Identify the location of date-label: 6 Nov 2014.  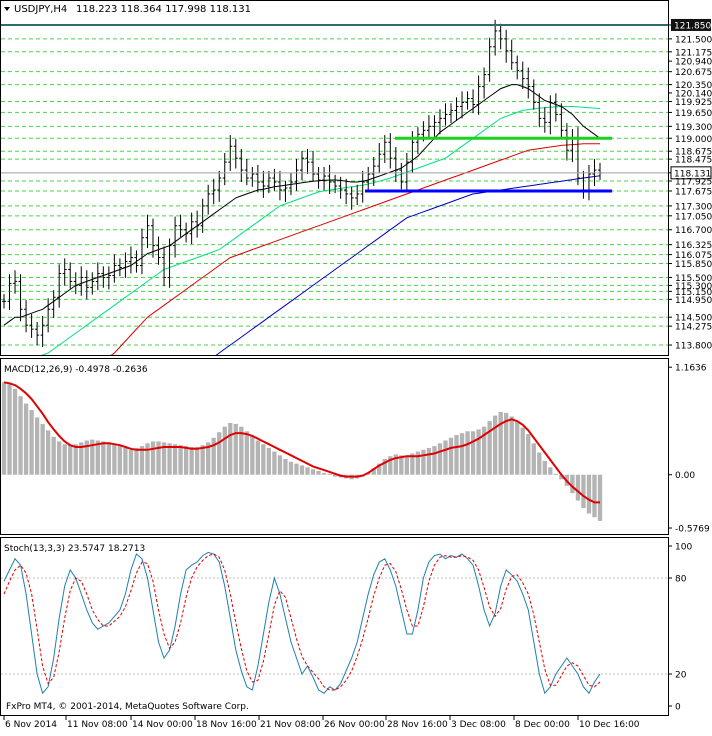
(30, 723).